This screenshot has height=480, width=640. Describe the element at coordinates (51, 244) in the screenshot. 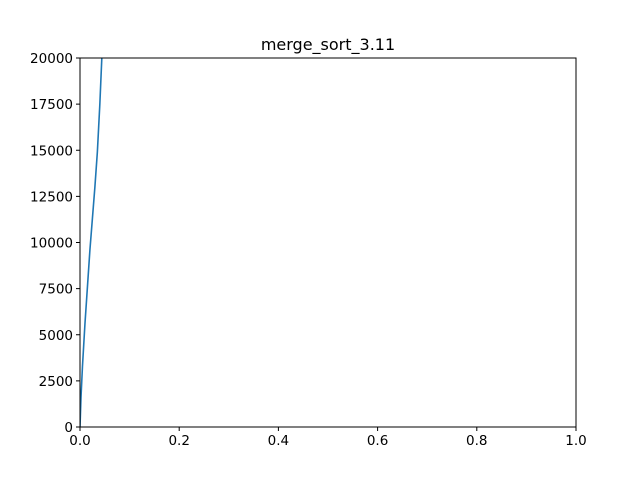

I see `y-tick-label: 10000` at that location.